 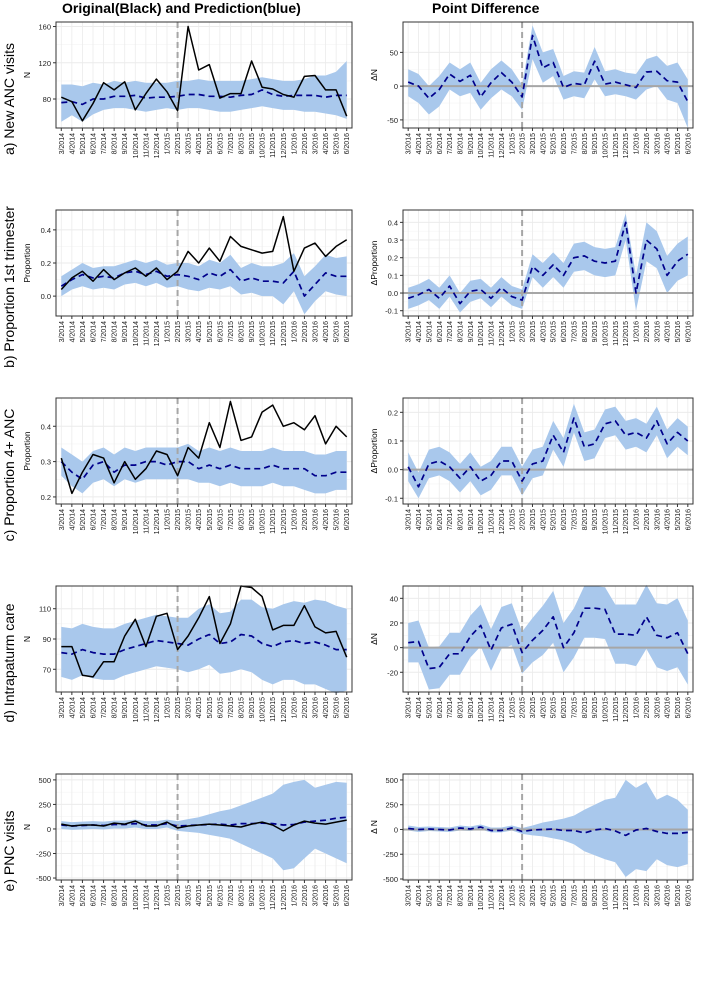 What do you see at coordinates (45, 609) in the screenshot?
I see `y-tick-label: 110` at bounding box center [45, 609].